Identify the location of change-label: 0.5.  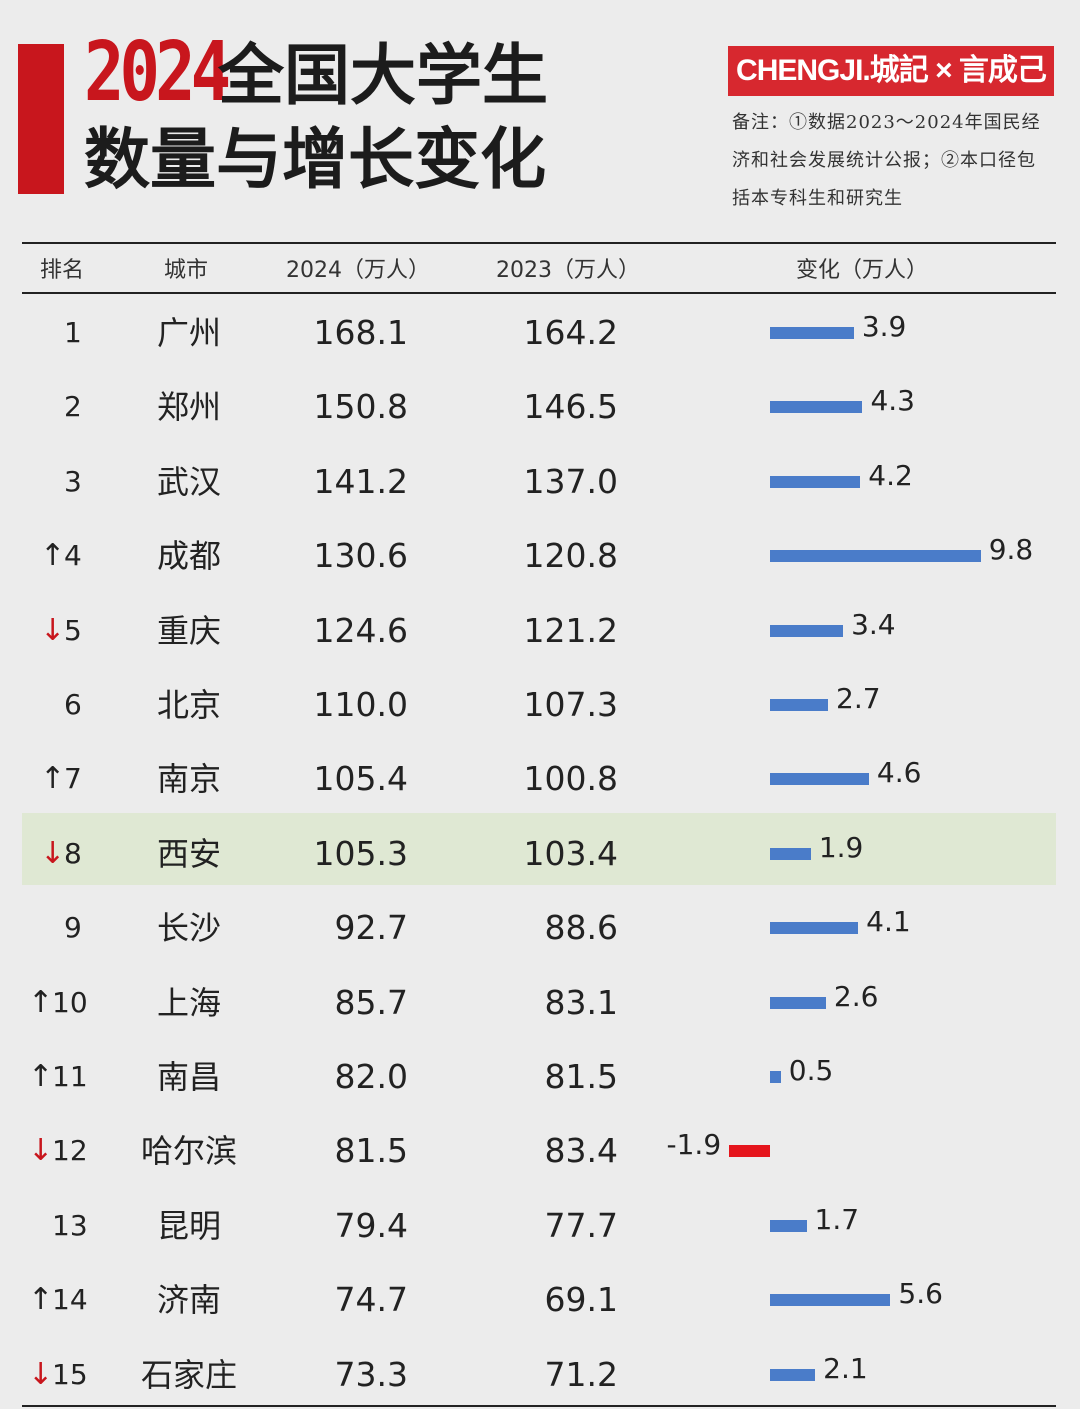
(811, 1070).